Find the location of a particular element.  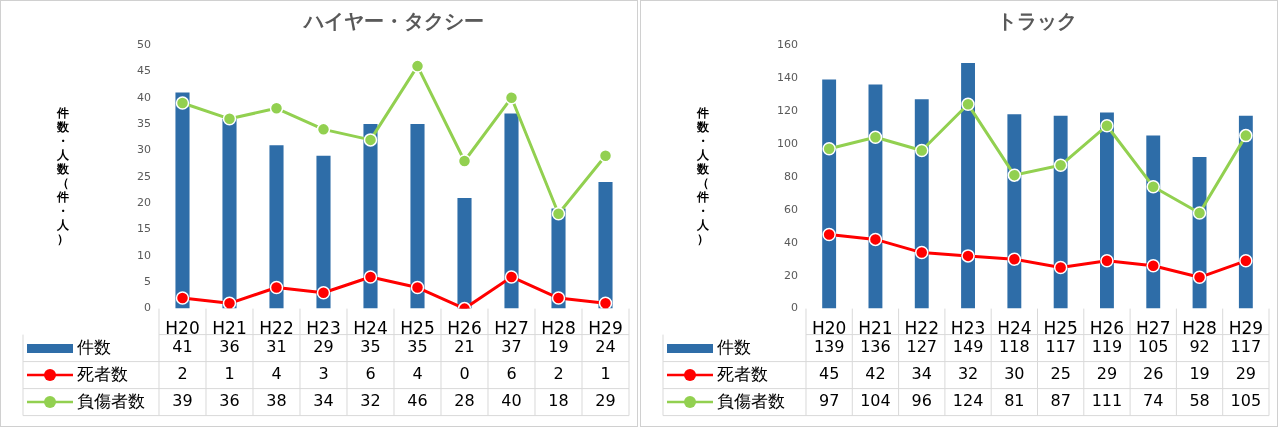

data-label: 39 is located at coordinates (182, 401).